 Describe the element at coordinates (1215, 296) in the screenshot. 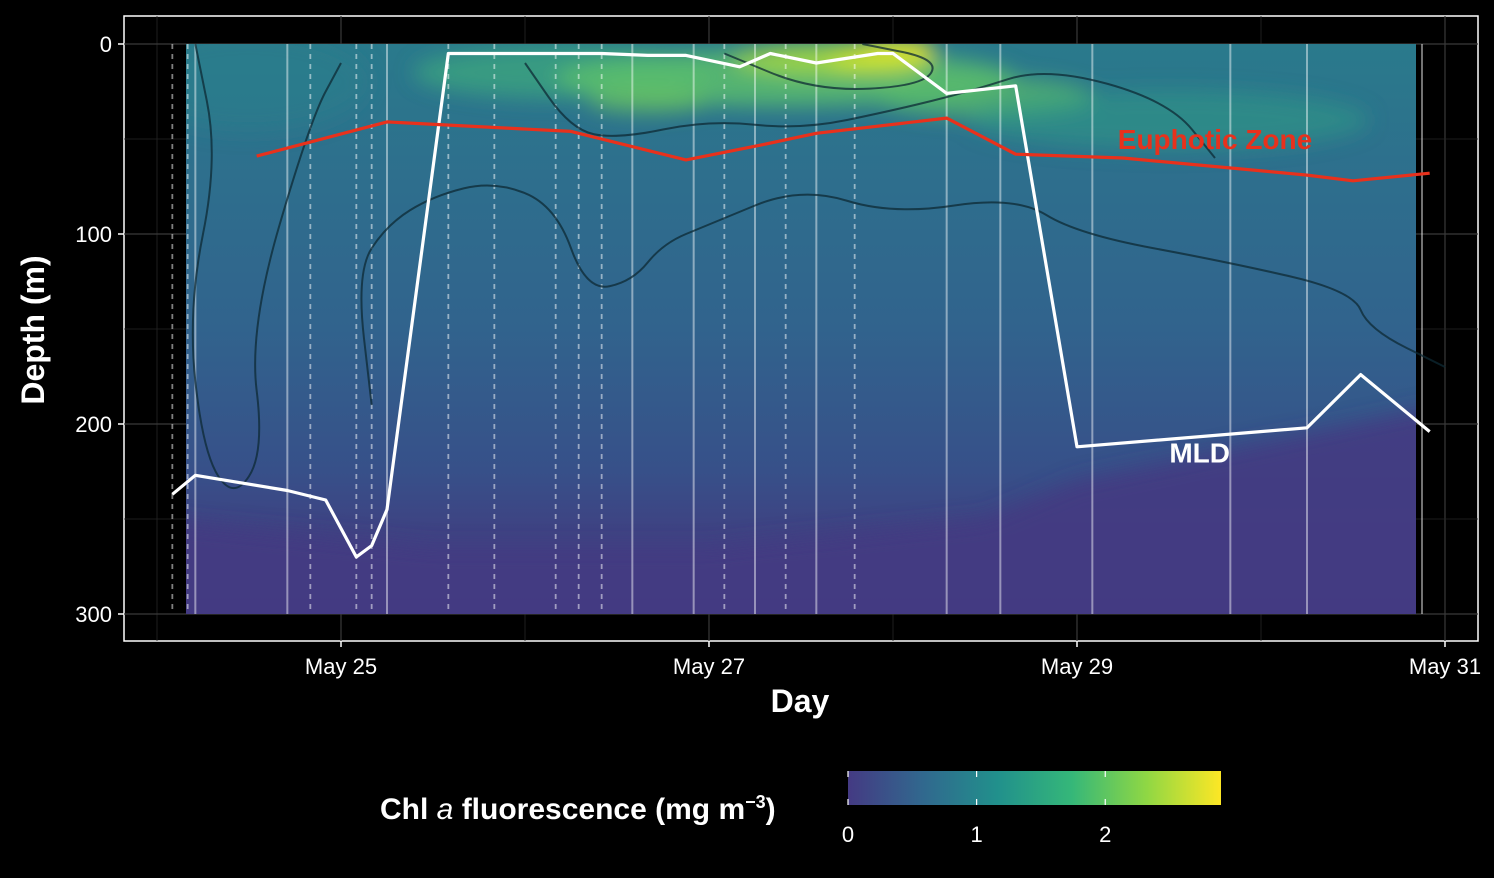

I see `annotations: Euphotic Zone MLD` at that location.